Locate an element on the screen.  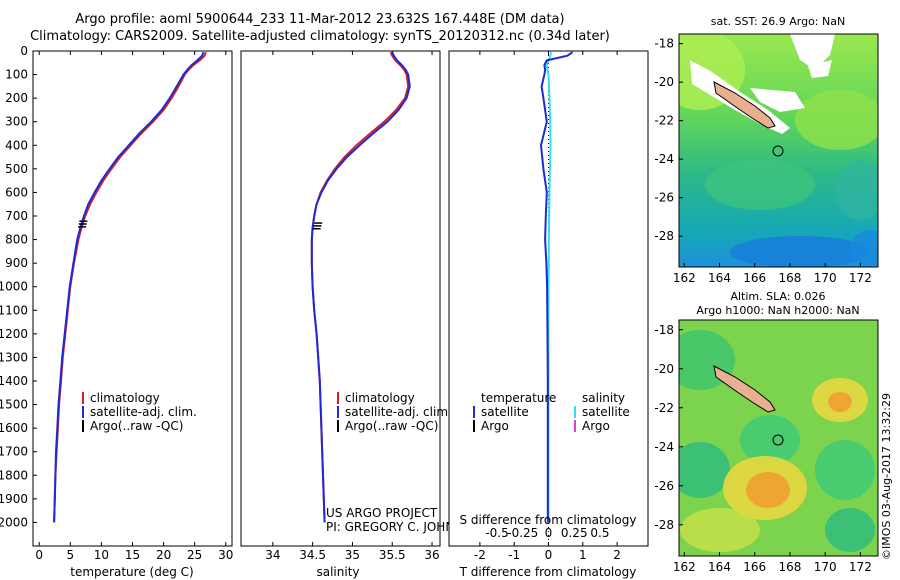
legend-s-satellite-label: satellite is located at coordinates (606, 412).